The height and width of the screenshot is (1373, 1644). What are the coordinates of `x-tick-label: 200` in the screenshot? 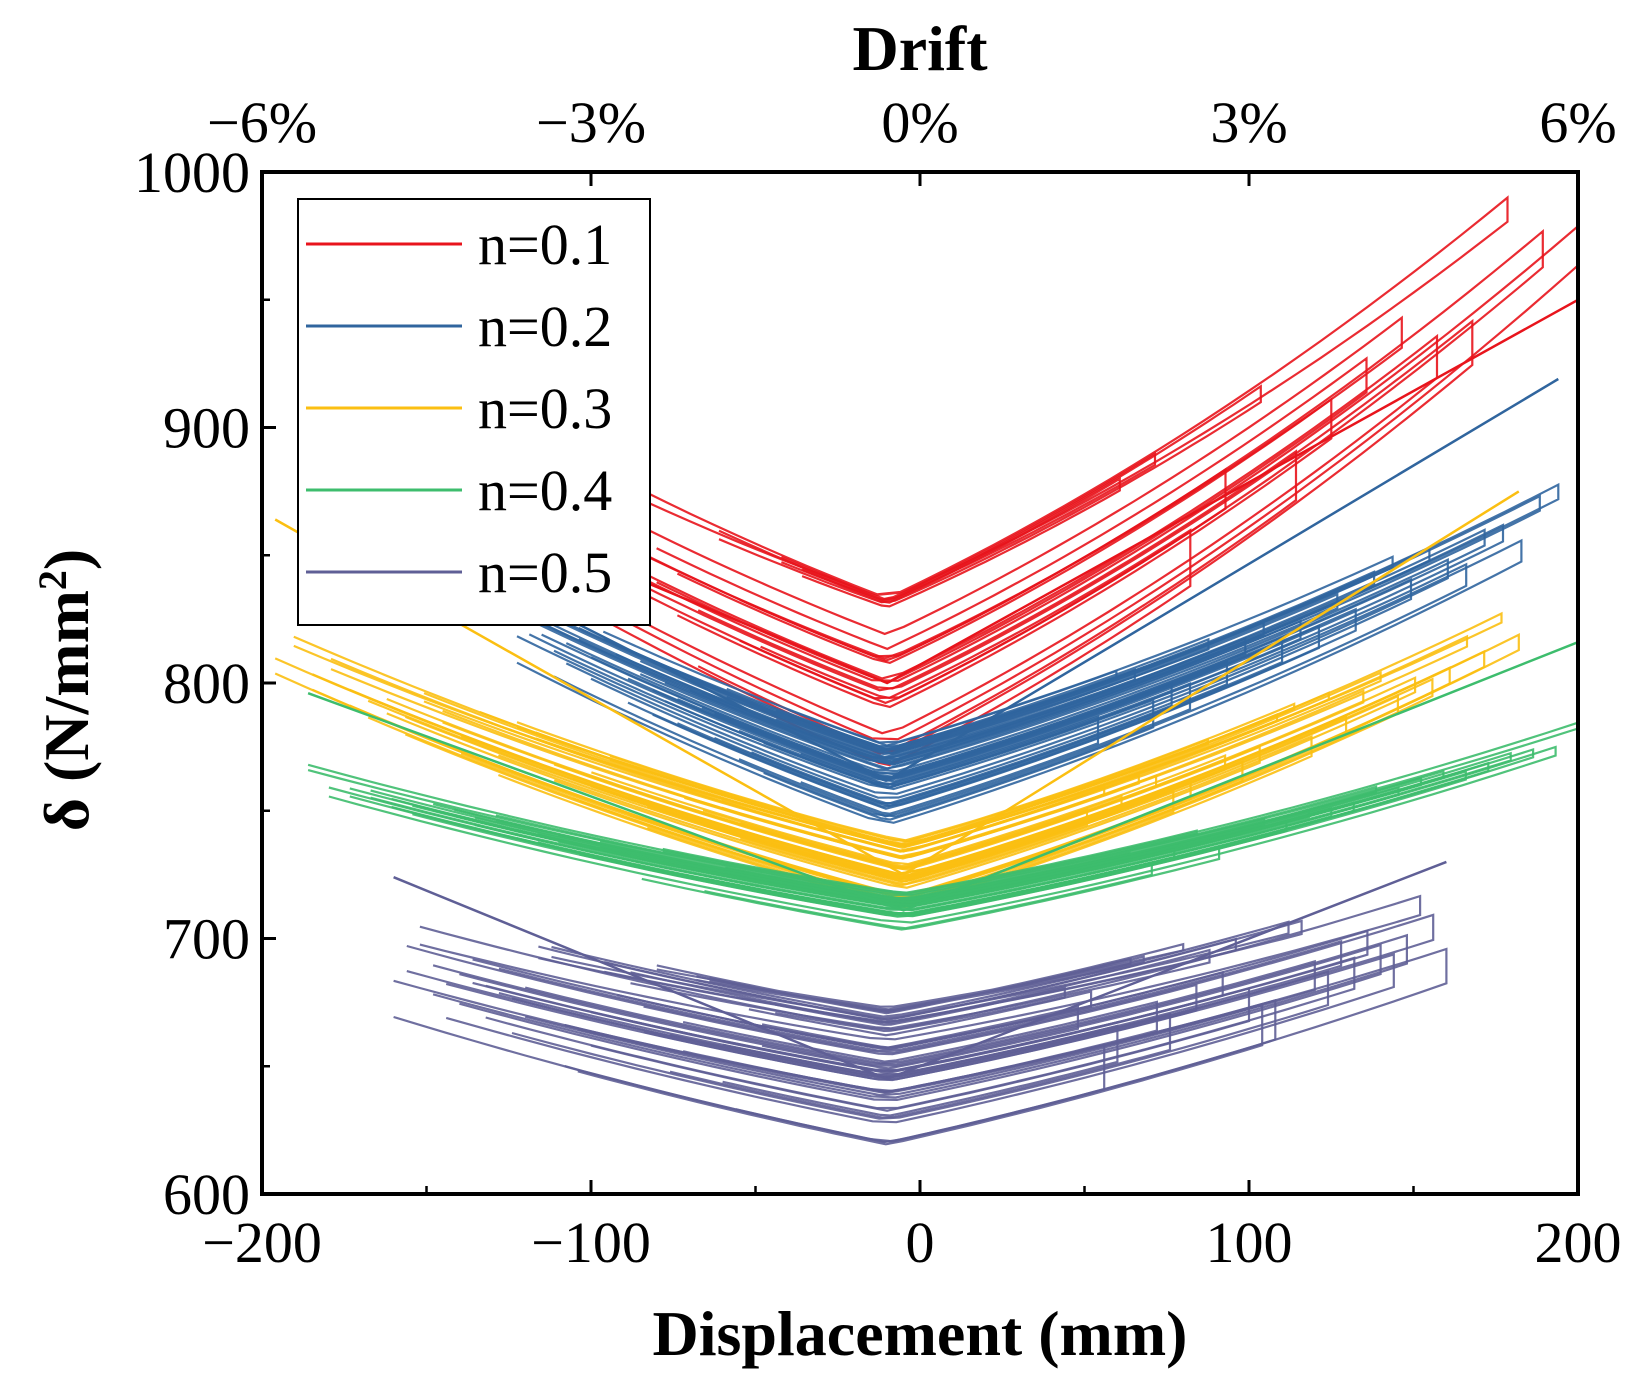 It's located at (1578, 1242).